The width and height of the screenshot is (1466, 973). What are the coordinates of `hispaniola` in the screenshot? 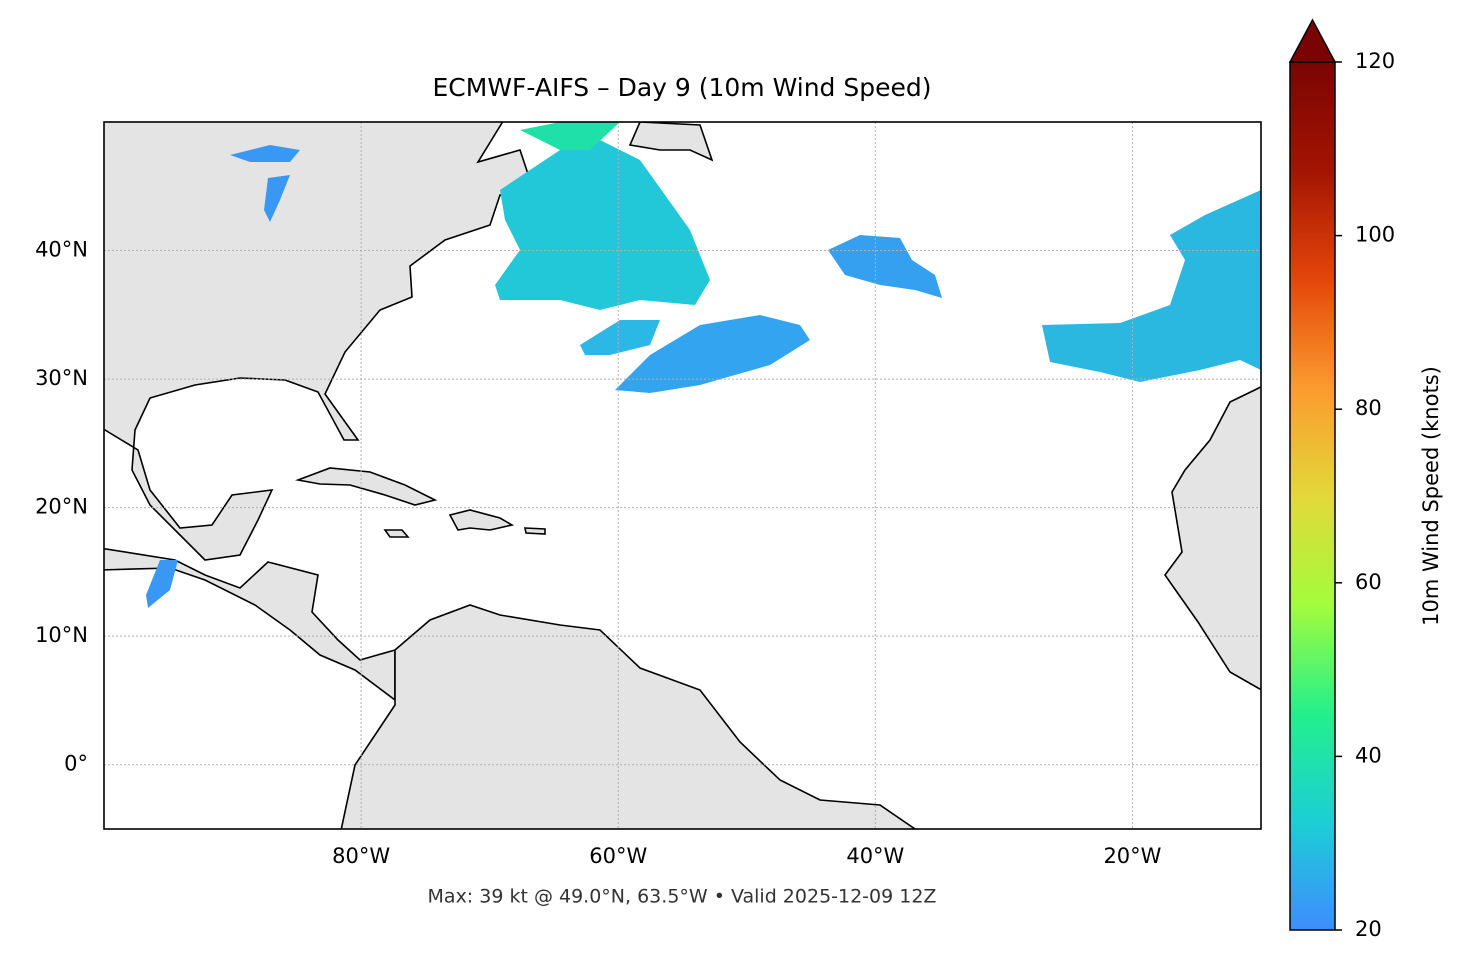 It's located at (481, 520).